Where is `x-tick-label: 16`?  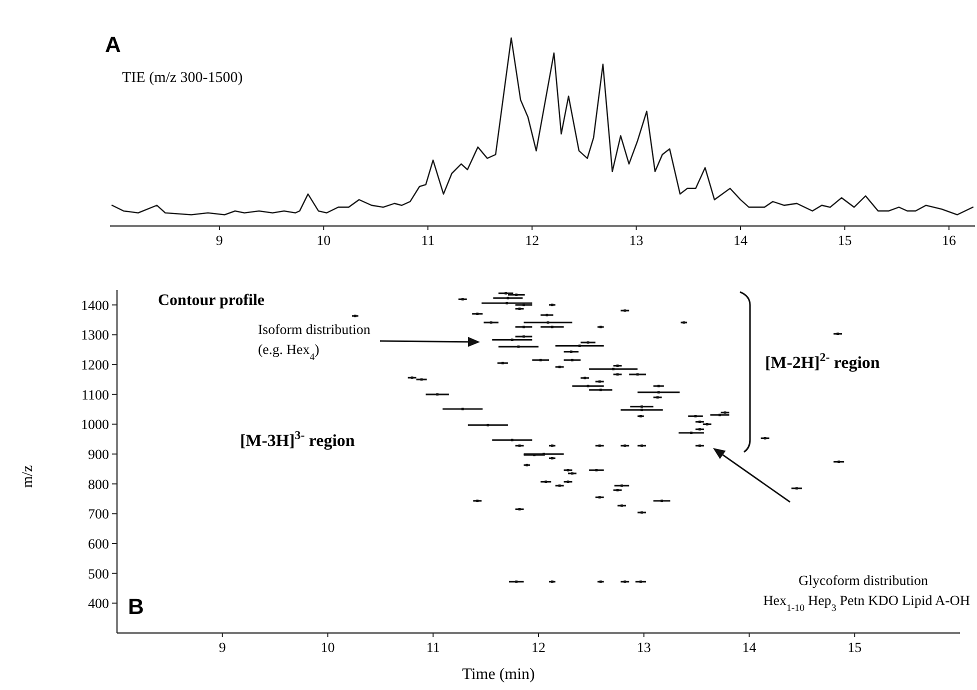 x-tick-label: 16 is located at coordinates (949, 241).